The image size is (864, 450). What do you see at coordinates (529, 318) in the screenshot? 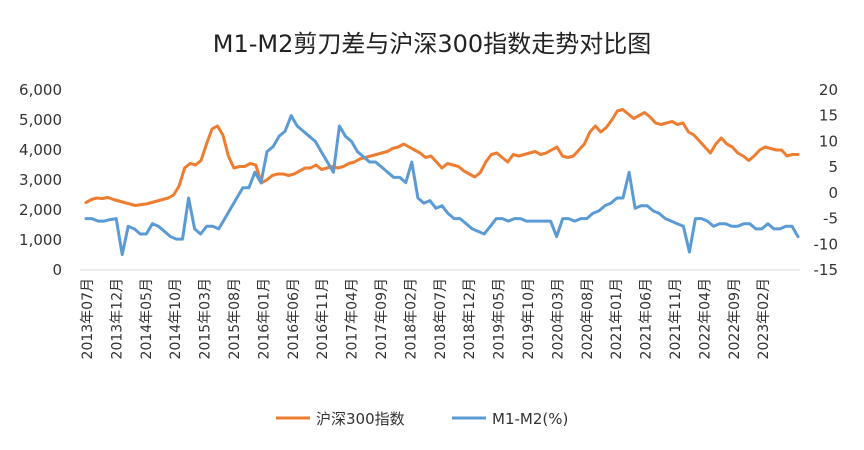
I see `x-tick-label: 2019年10月` at bounding box center [529, 318].